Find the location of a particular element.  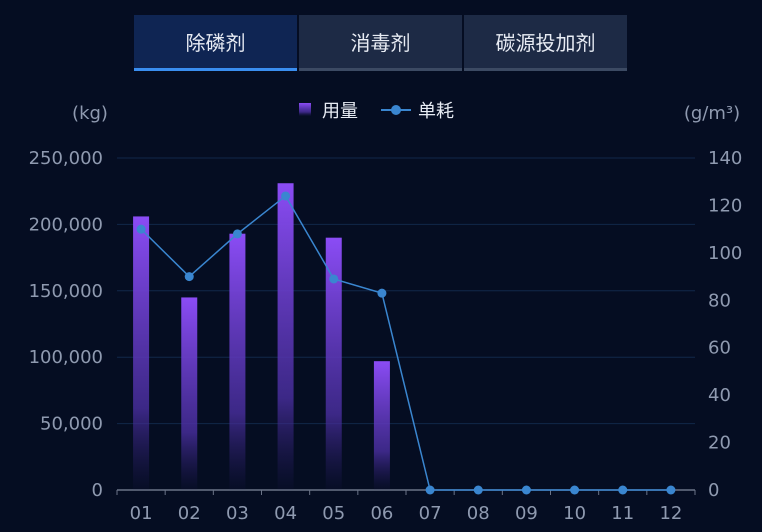

tab-phosphorus-removal: 除磷剂 is located at coordinates (215, 43).